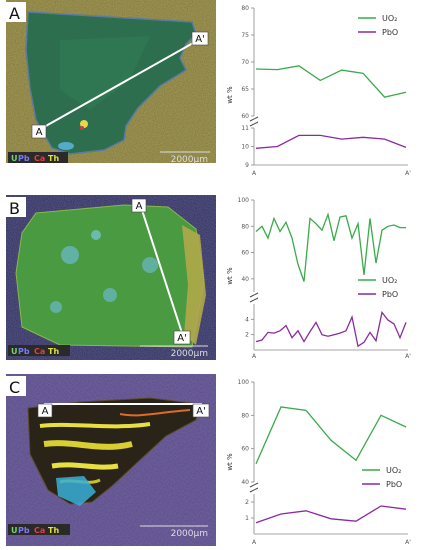  Describe the element at coordinates (245, 35) in the screenshot. I see `y-tick-label: 75` at that location.